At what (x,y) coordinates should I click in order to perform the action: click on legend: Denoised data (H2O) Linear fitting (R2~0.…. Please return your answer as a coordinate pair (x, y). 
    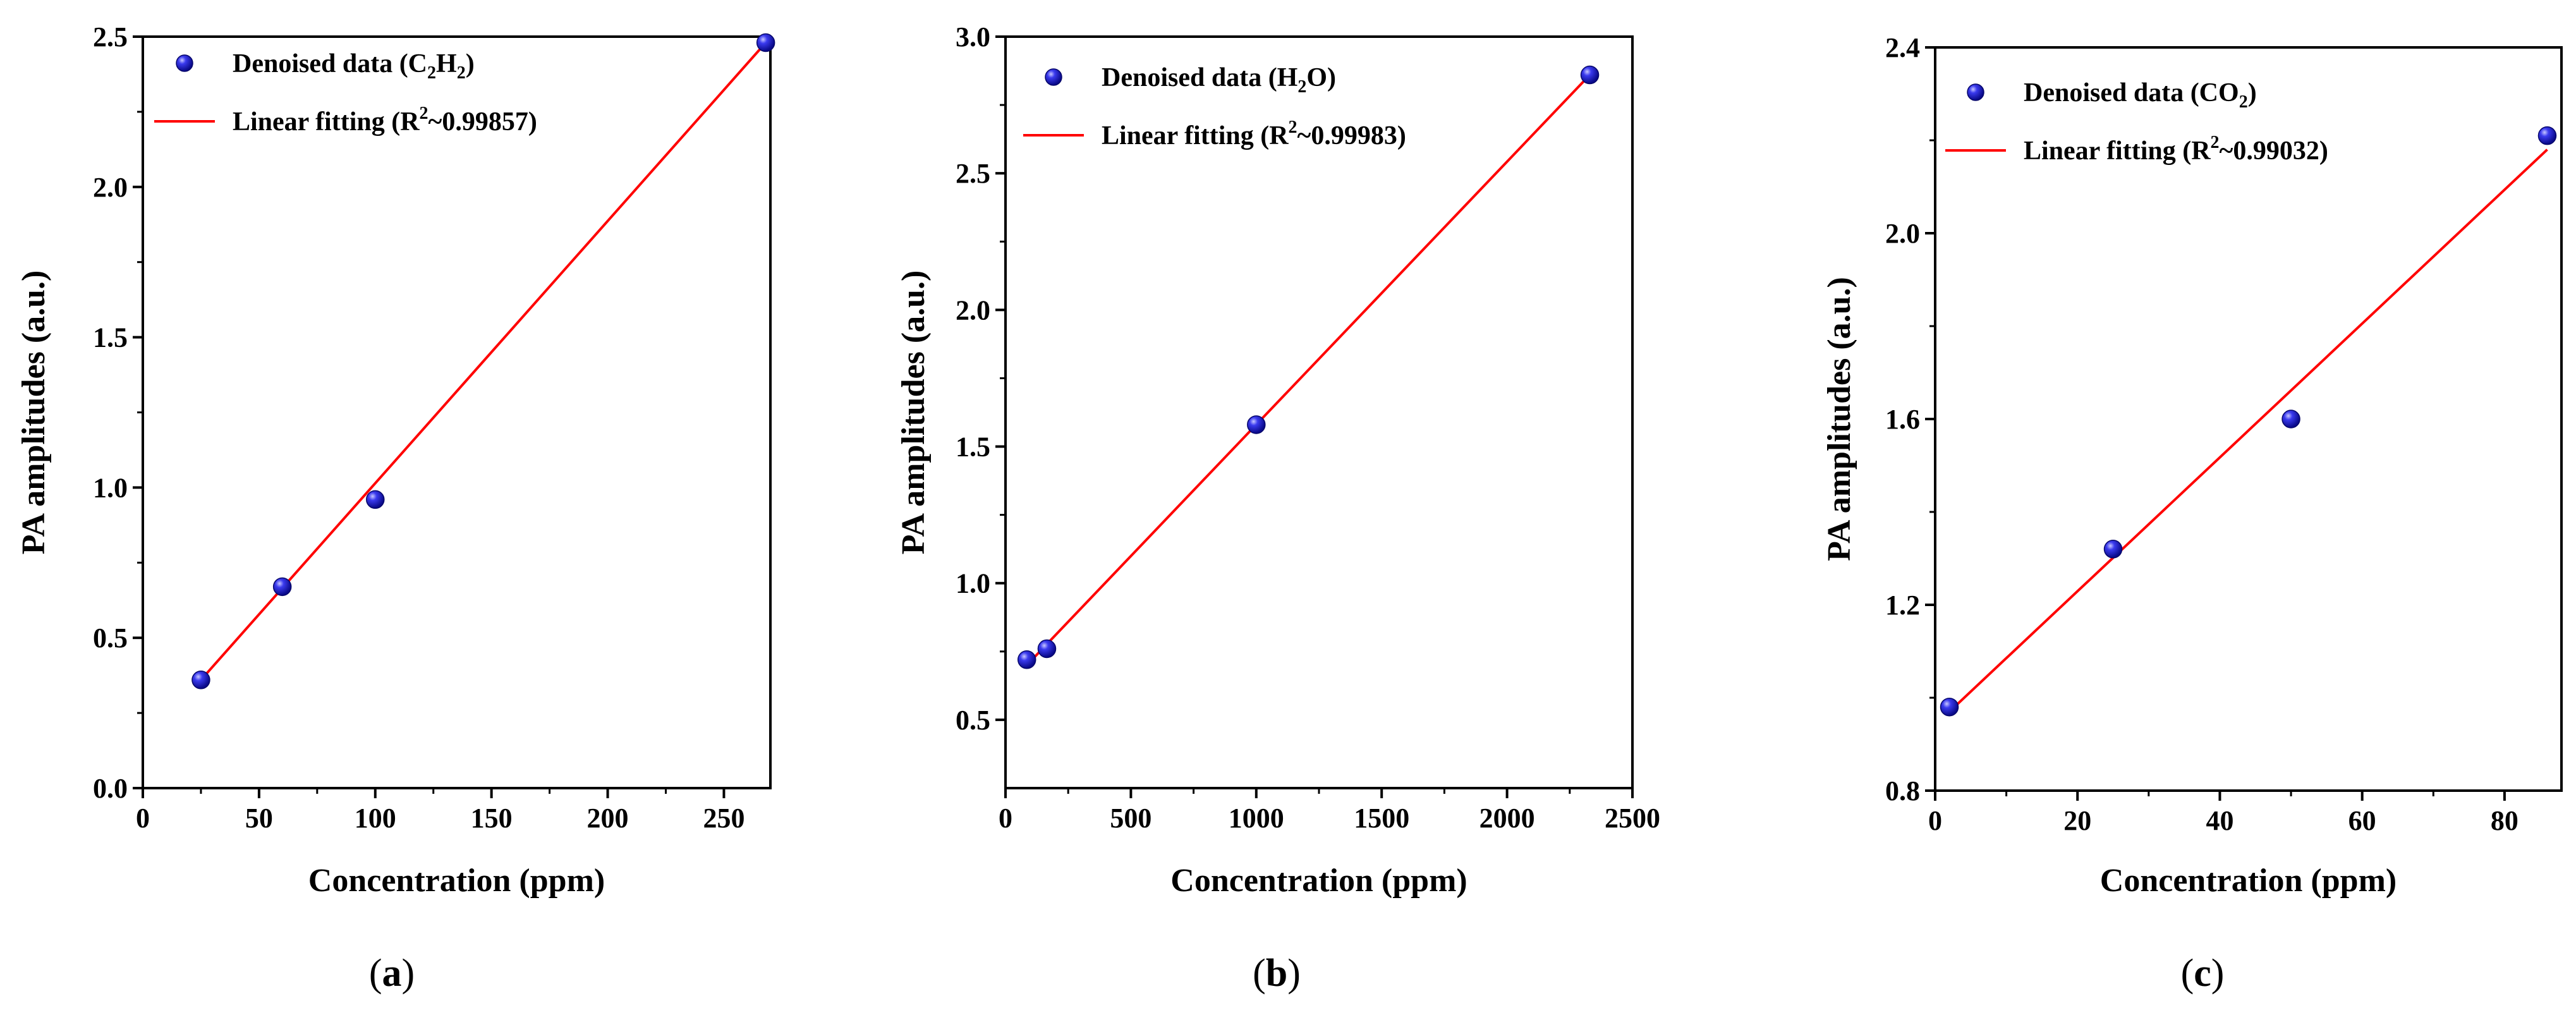
    Looking at the image, I should click on (1214, 106).